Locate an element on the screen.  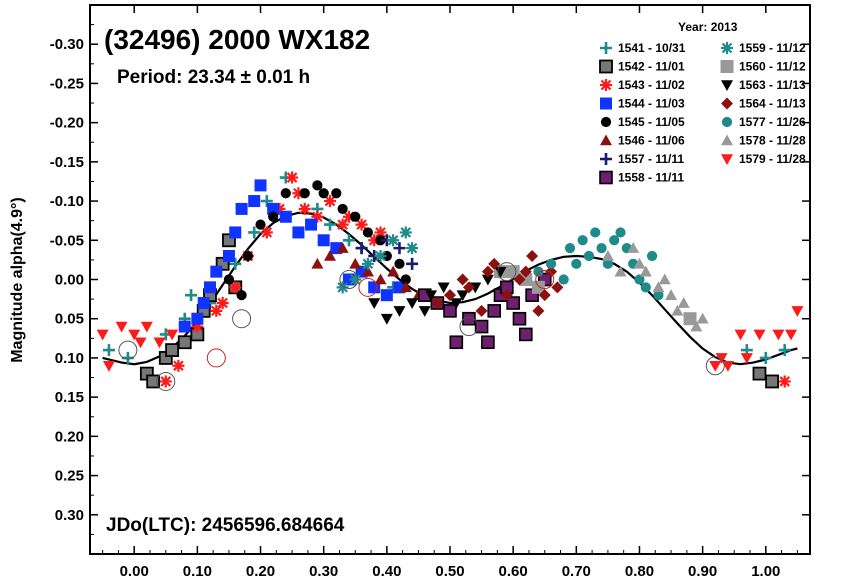
legend-item: 1546 - 11/06 is located at coordinates (641, 140).